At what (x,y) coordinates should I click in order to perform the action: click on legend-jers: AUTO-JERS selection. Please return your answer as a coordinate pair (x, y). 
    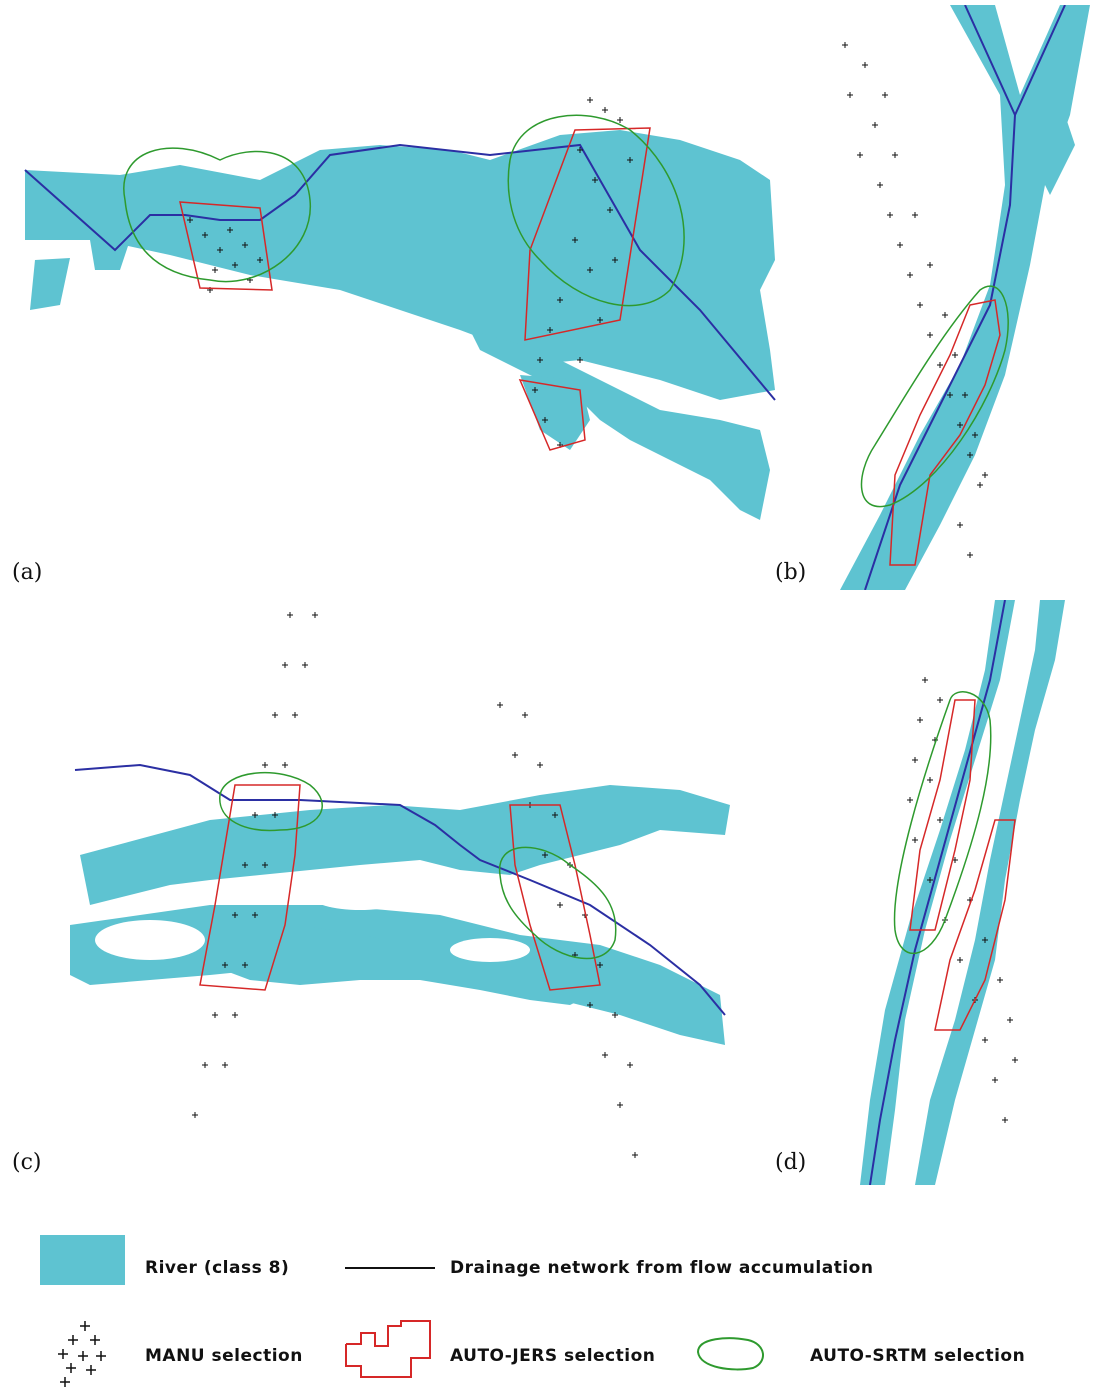
    Looking at the image, I should click on (553, 1356).